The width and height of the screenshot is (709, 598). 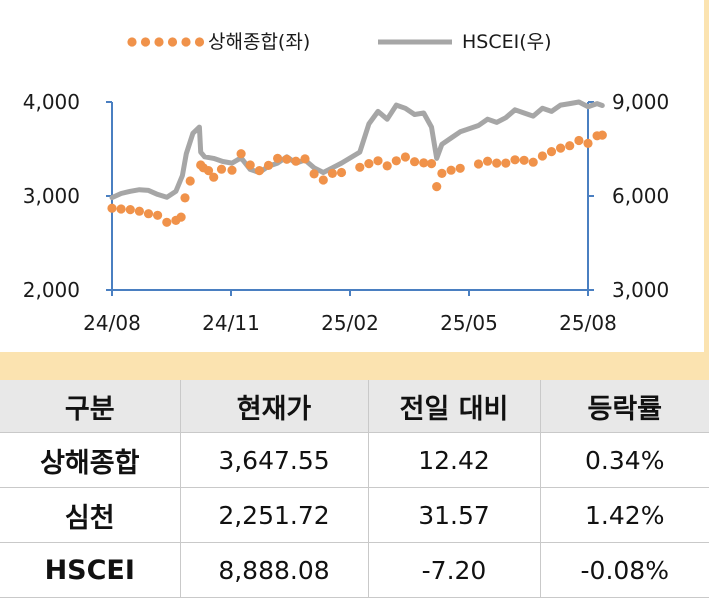 I want to click on change-cell: -7.20, so click(x=454, y=570).